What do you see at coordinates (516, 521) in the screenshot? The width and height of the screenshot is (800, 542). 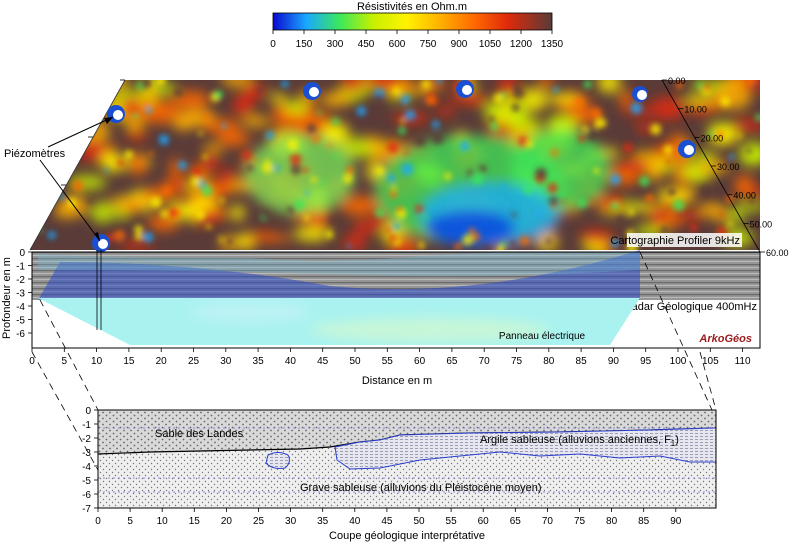 I see `section-x-tick-label: 65` at bounding box center [516, 521].